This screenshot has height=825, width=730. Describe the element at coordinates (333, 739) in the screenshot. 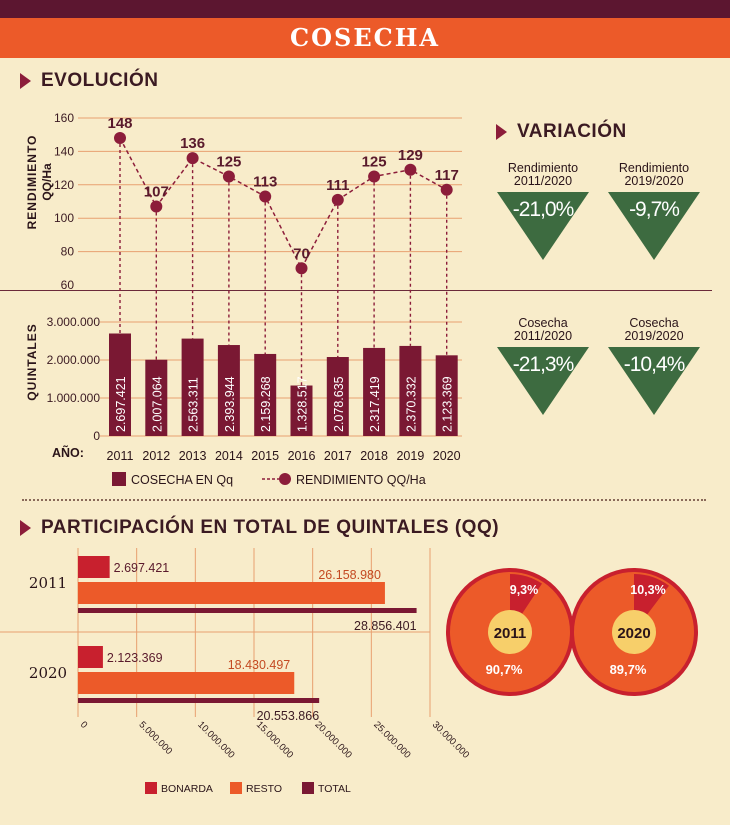

I see `x-tick-label: 20.000.000` at that location.